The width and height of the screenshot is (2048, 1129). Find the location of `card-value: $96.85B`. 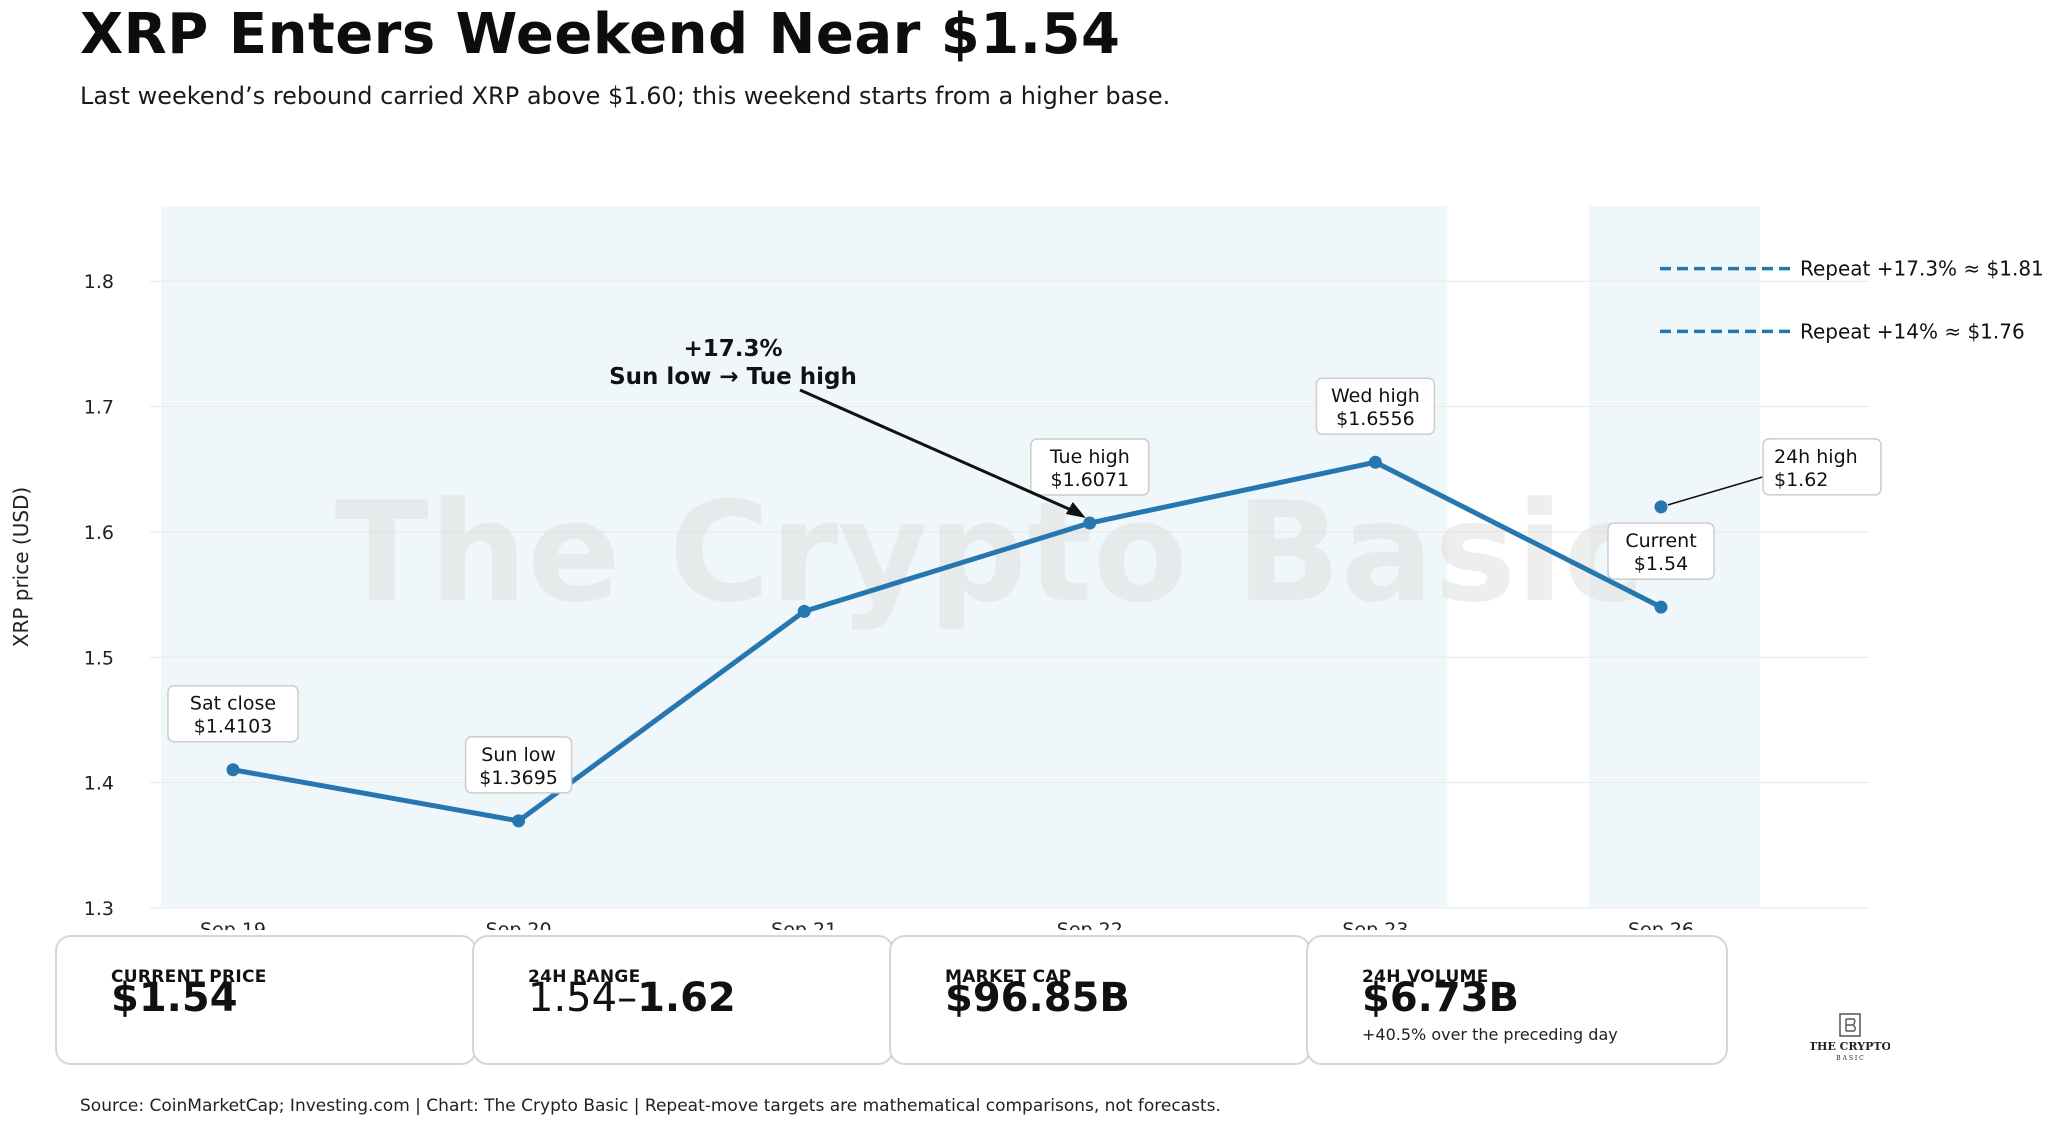

card-value: $96.85B is located at coordinates (1037, 998).